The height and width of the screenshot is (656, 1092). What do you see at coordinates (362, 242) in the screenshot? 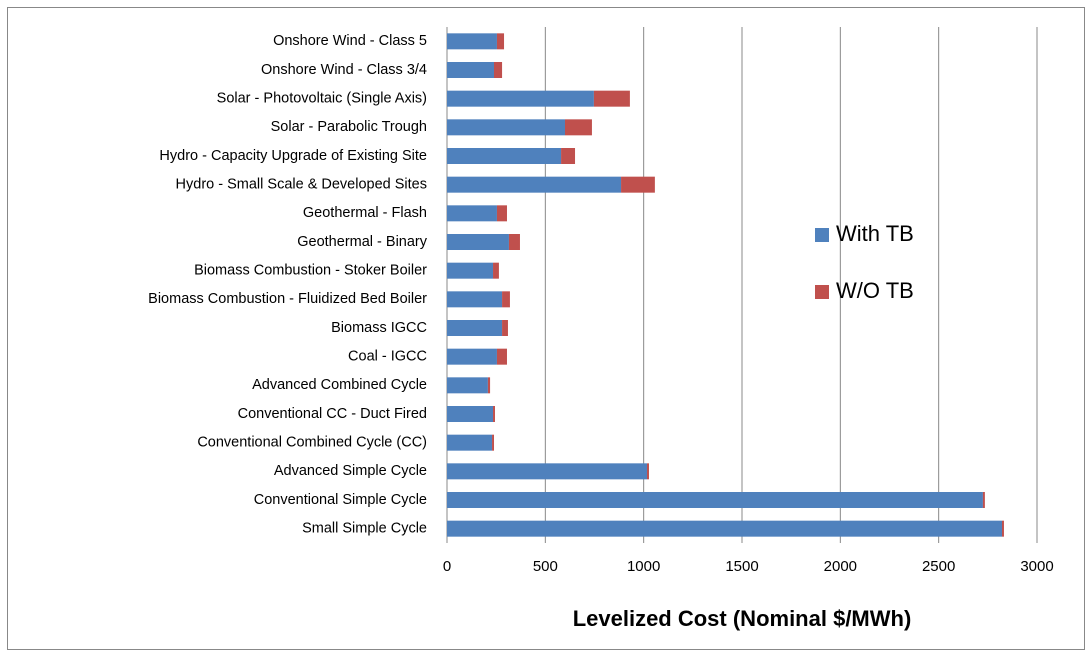
I see `y-tick-label: Geothermal - Binary` at bounding box center [362, 242].